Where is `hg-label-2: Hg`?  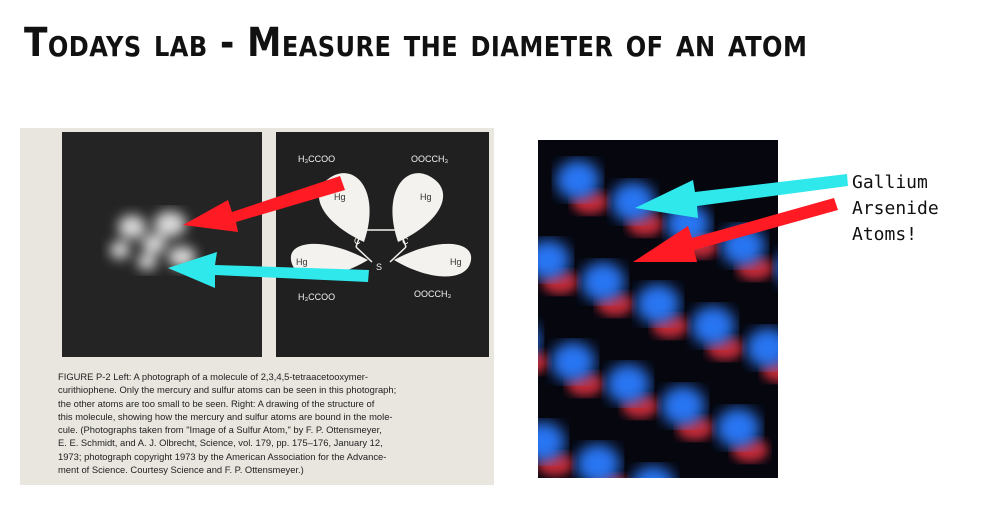
hg-label-2: Hg is located at coordinates (426, 197).